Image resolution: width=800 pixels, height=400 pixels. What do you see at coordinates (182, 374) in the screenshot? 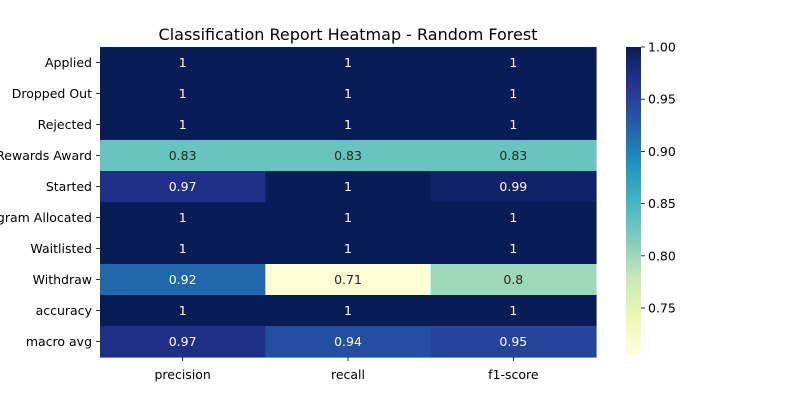
I see `column-label: precision` at bounding box center [182, 374].